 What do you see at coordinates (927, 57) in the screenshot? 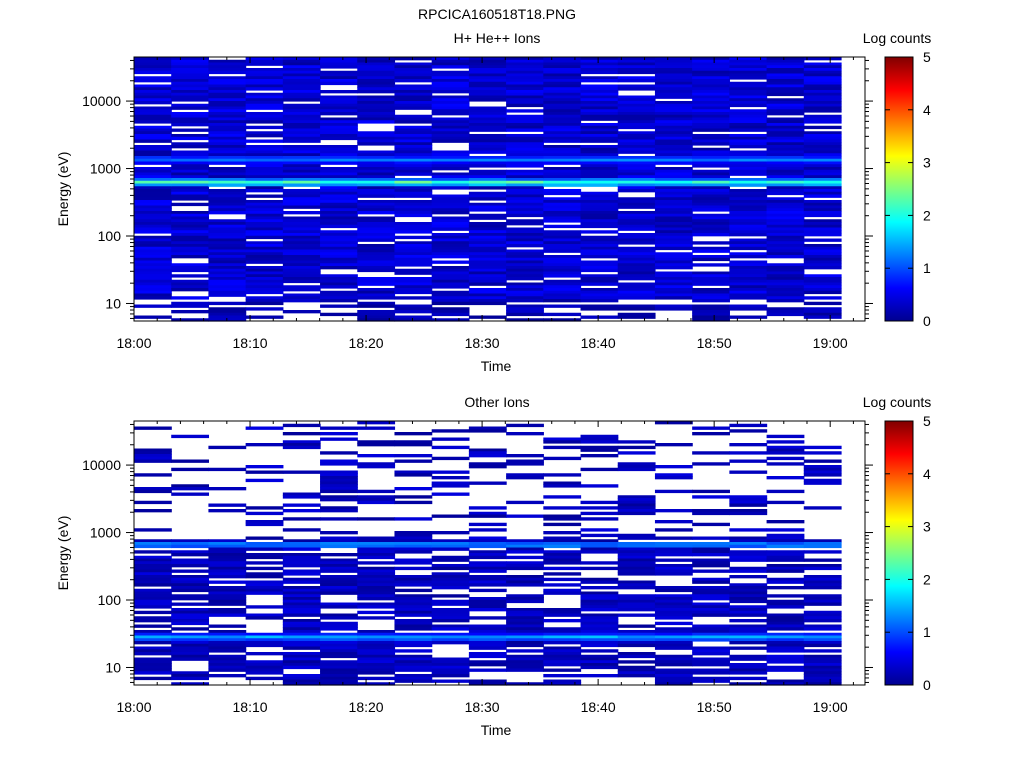
I see `colorbar-tick-label: 5` at bounding box center [927, 57].